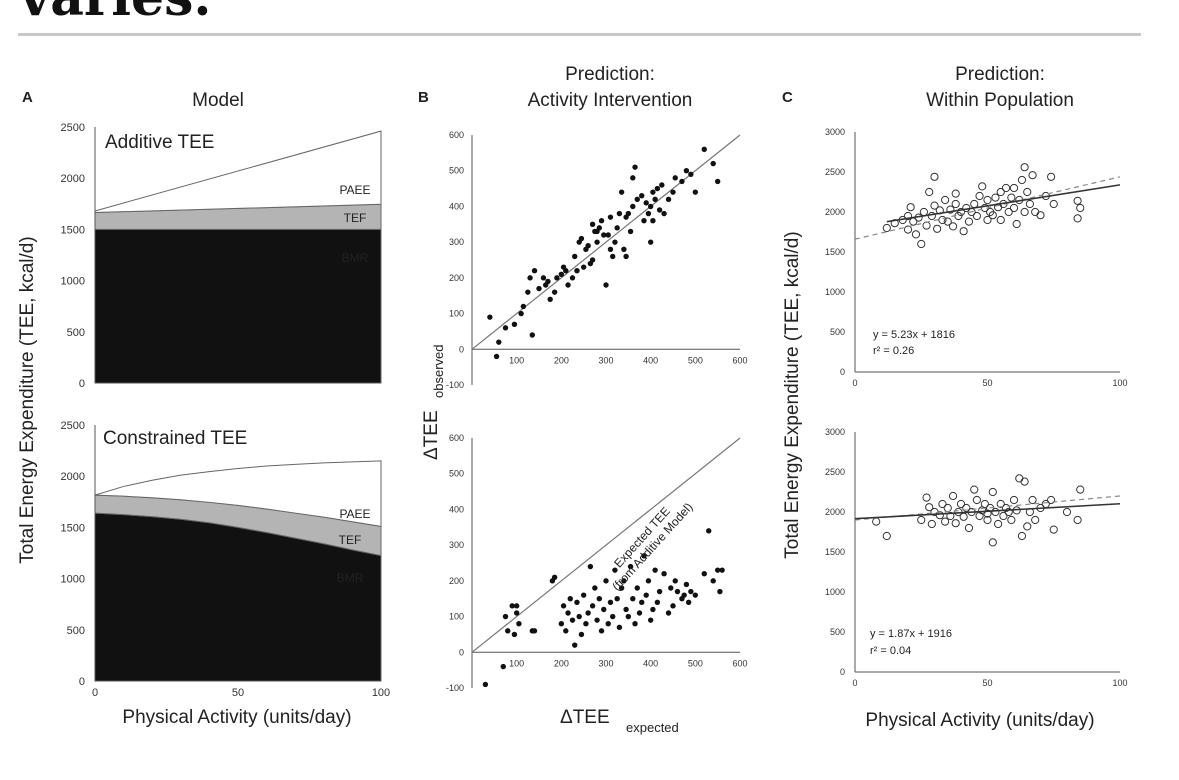 Image resolution: width=1179 pixels, height=780 pixels. I want to click on a-top-ytick: 2000, so click(73, 179).